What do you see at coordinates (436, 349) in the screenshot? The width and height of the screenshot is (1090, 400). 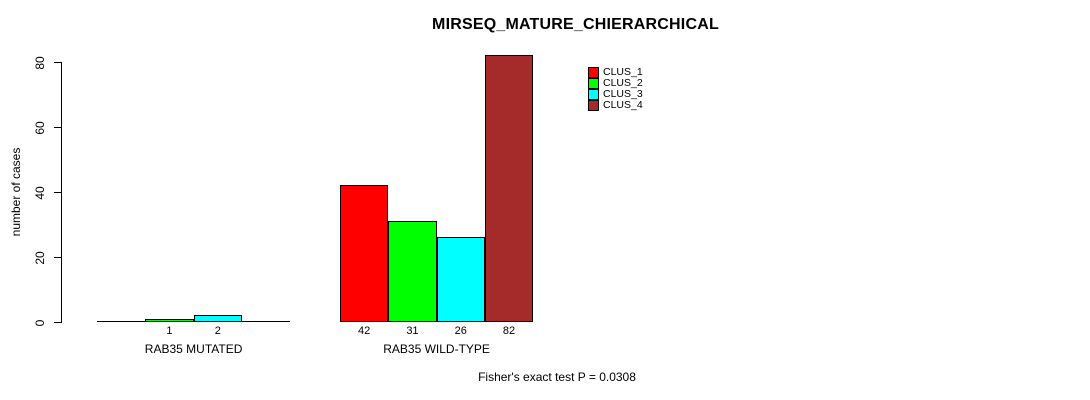 I see `group-label: RAB35 WILD-TYPE` at bounding box center [436, 349].